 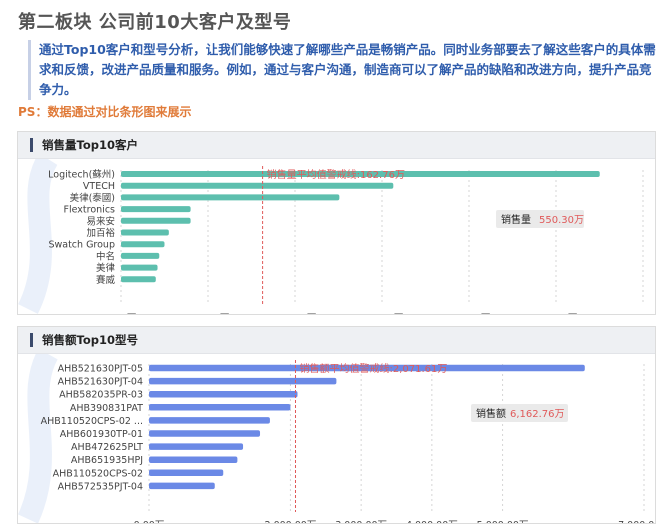 What do you see at coordinates (107, 460) in the screenshot?
I see `category-label: AHB651935HPJ` at bounding box center [107, 460].